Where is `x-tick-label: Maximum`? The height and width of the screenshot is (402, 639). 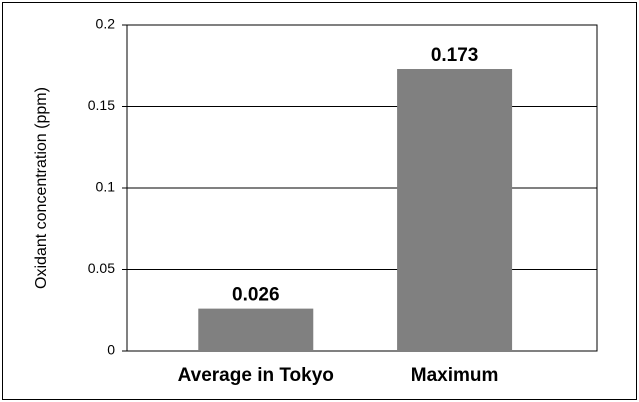
x-tick-label: Maximum is located at coordinates (455, 375).